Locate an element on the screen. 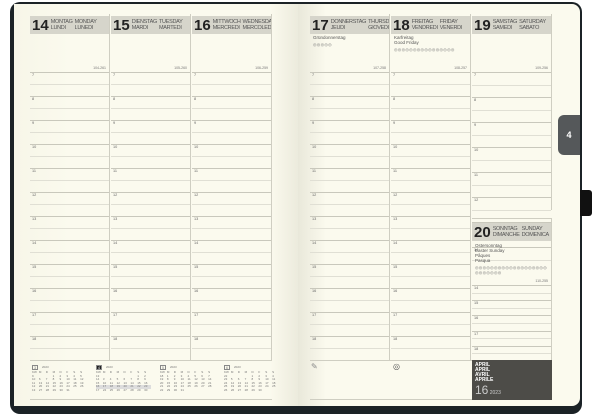  day-name: JEUDI is located at coordinates (338, 28).